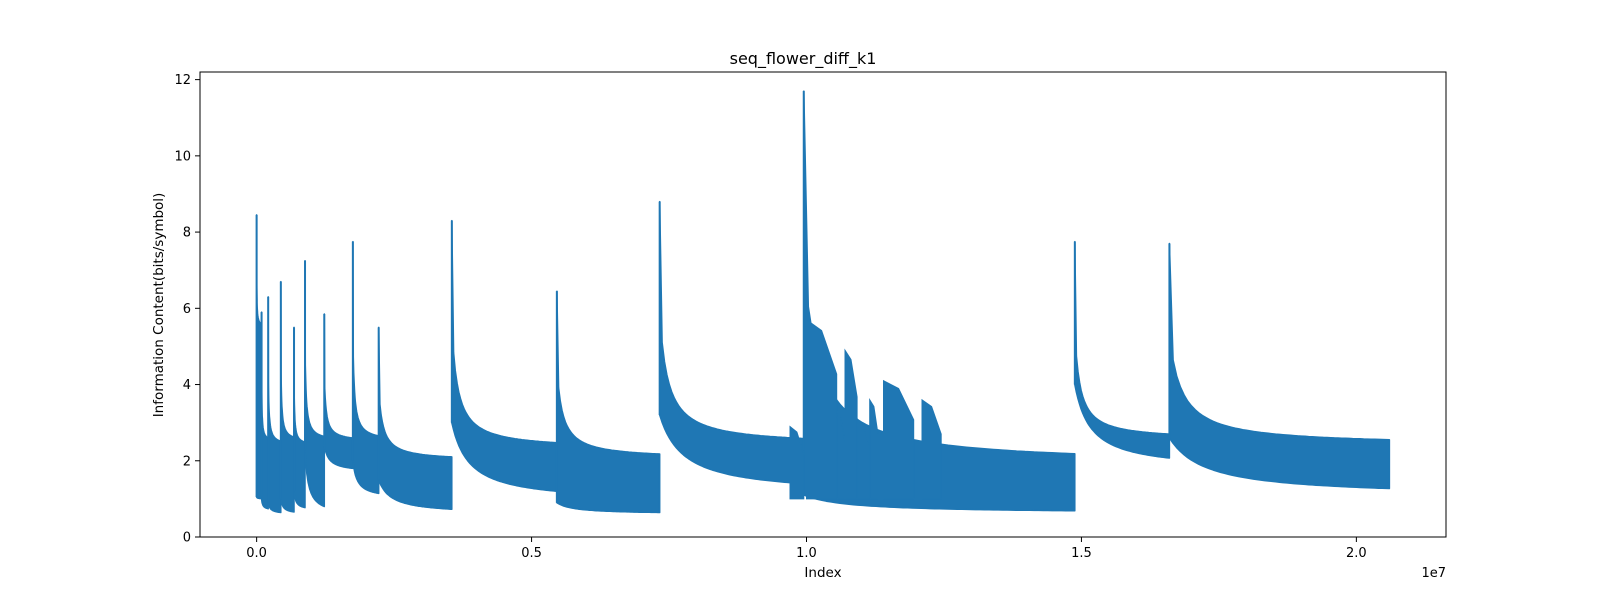 The height and width of the screenshot is (600, 1600). Describe the element at coordinates (182, 80) in the screenshot. I see `y-tick-label: 12` at that location.